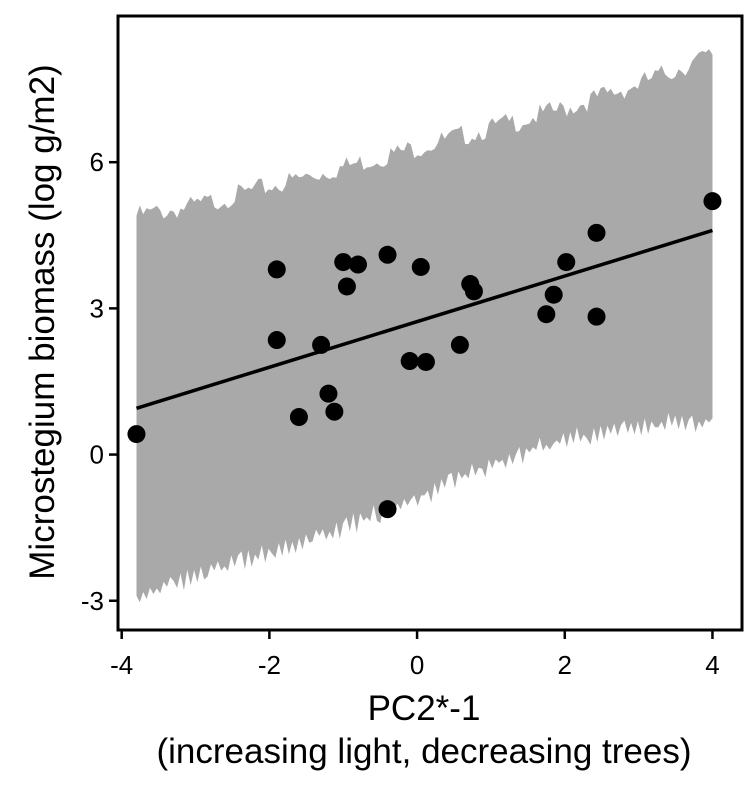 This screenshot has height=787, width=750. What do you see at coordinates (424, 751) in the screenshot?
I see `x-axis-title-line2: (increasing light, decreasing trees)` at bounding box center [424, 751].